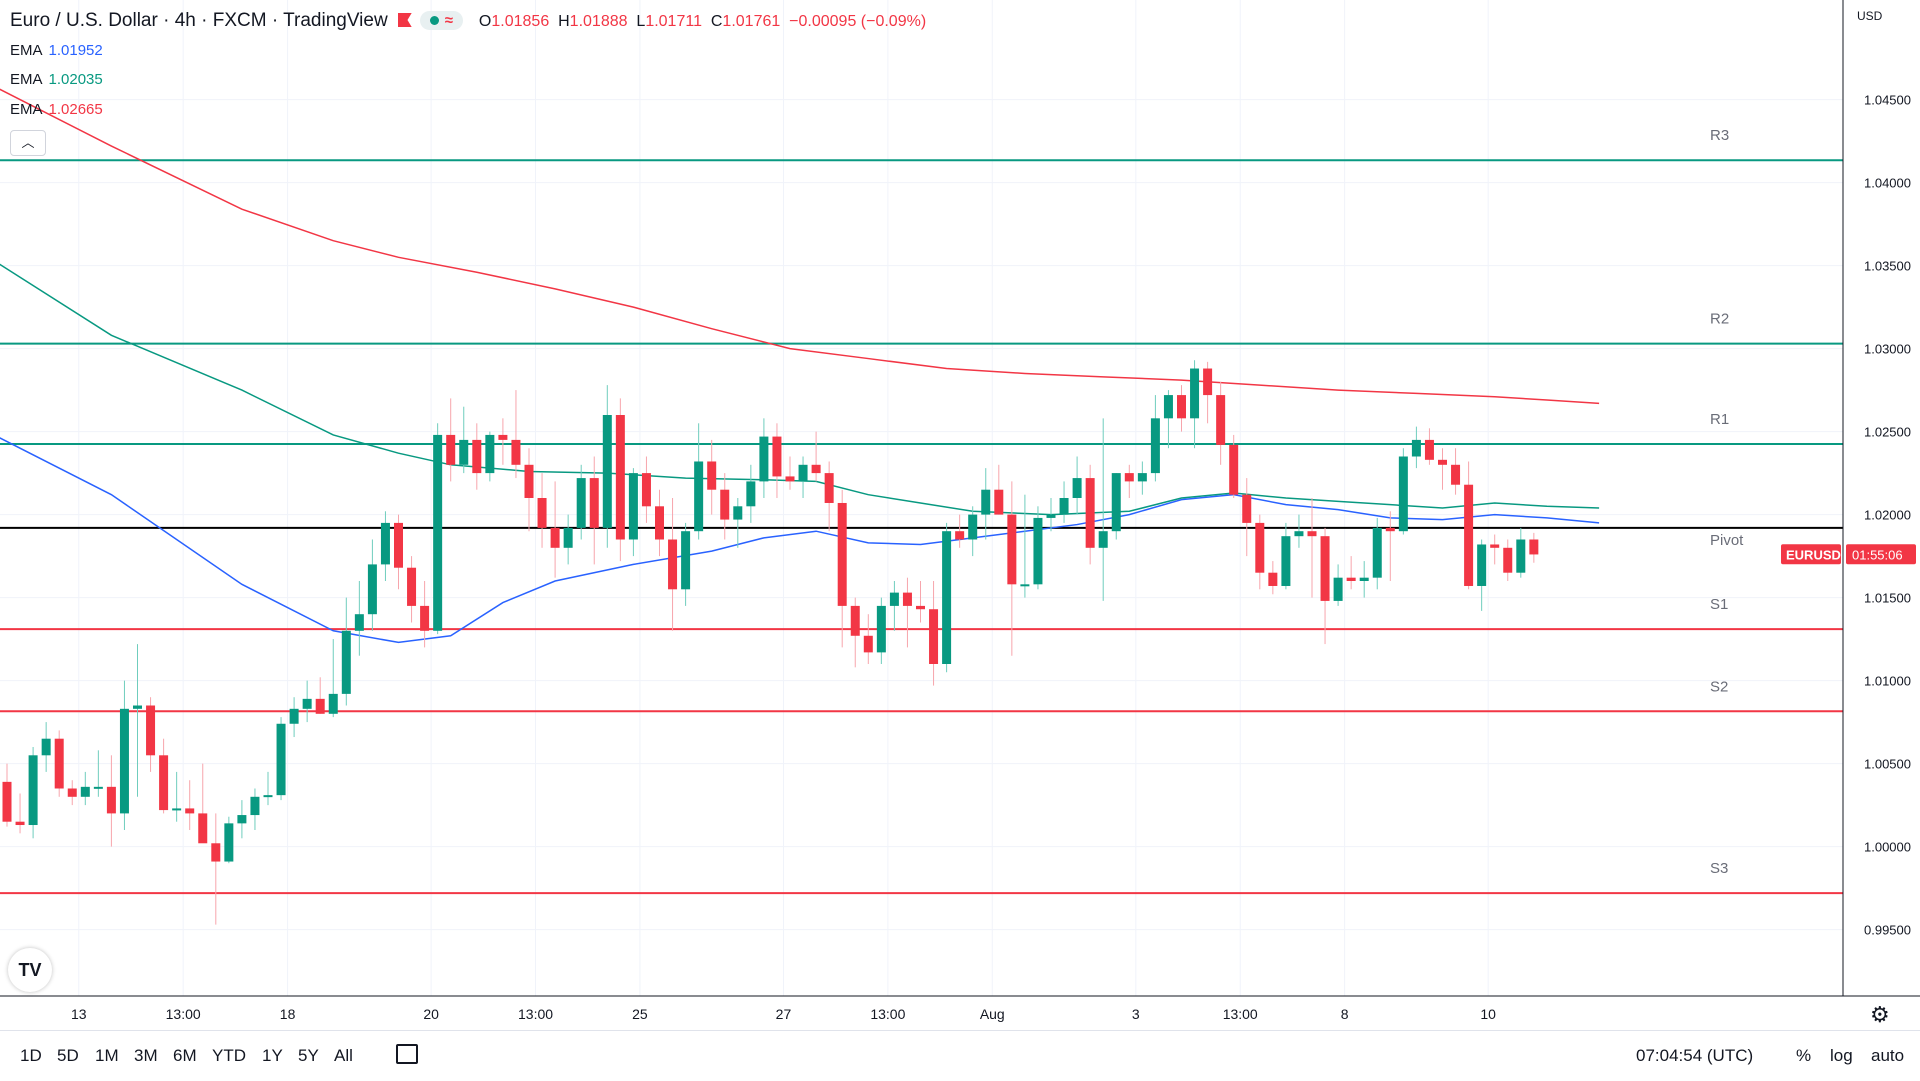 The image size is (1920, 1081). Describe the element at coordinates (1888, 1055) in the screenshot. I see `auto-toggle: auto` at that location.